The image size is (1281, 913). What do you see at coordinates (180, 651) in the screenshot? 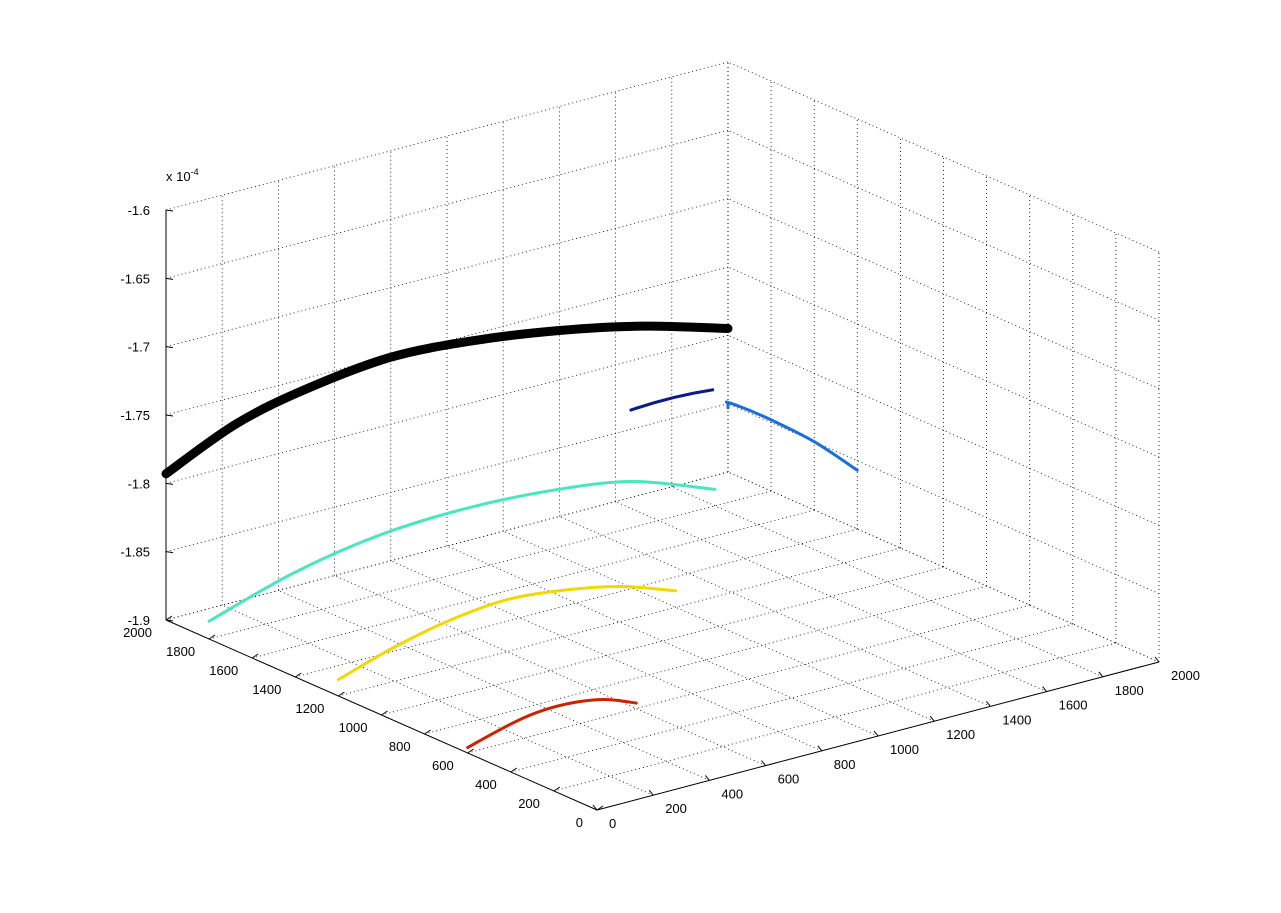
I see `y-tick-label: 1800` at bounding box center [180, 651].